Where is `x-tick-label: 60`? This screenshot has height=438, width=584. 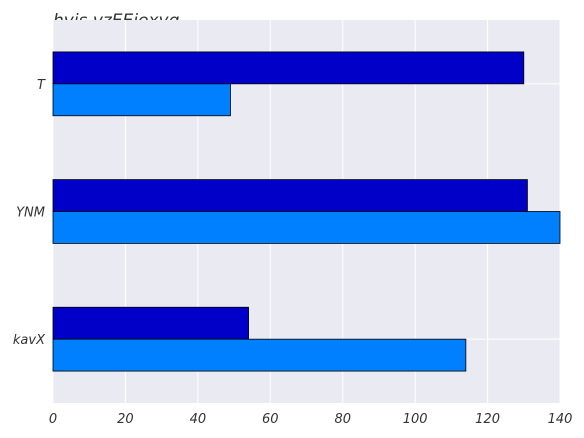 x-tick-label: 60 is located at coordinates (270, 419).